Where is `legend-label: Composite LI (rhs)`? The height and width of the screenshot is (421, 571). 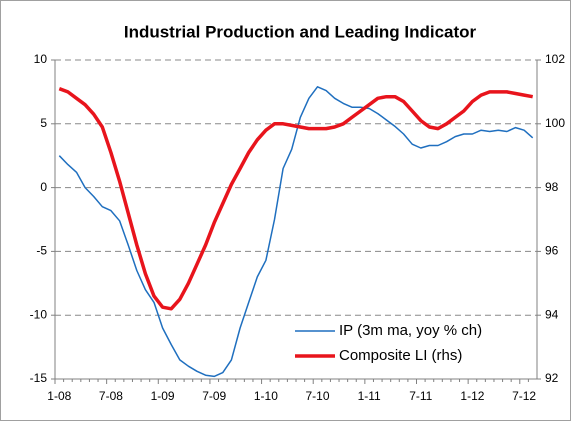
legend-label: Composite LI (rhs) is located at coordinates (400, 355).